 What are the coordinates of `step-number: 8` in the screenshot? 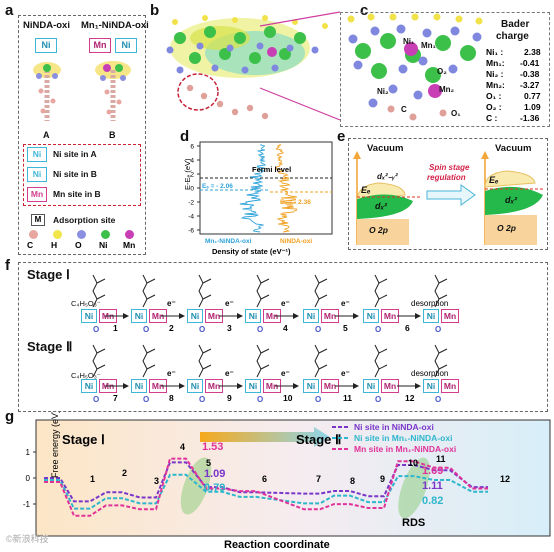 It's located at (171, 398).